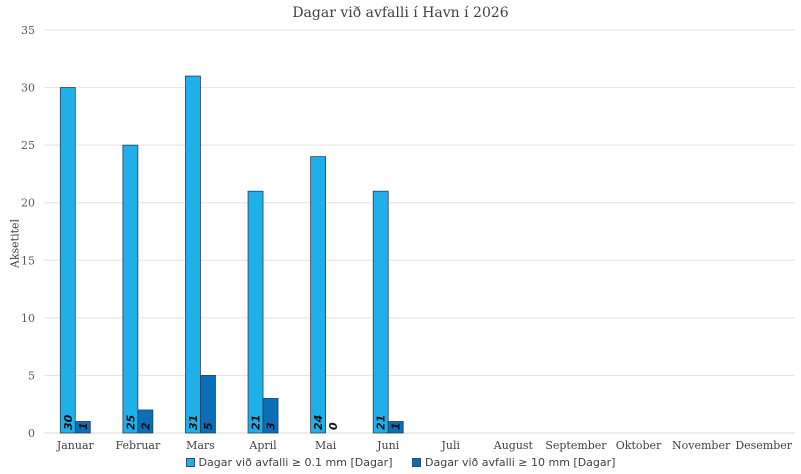 Image resolution: width=801 pixels, height=474 pixels. What do you see at coordinates (763, 445) in the screenshot?
I see `x-tick-label: Desember` at bounding box center [763, 445].